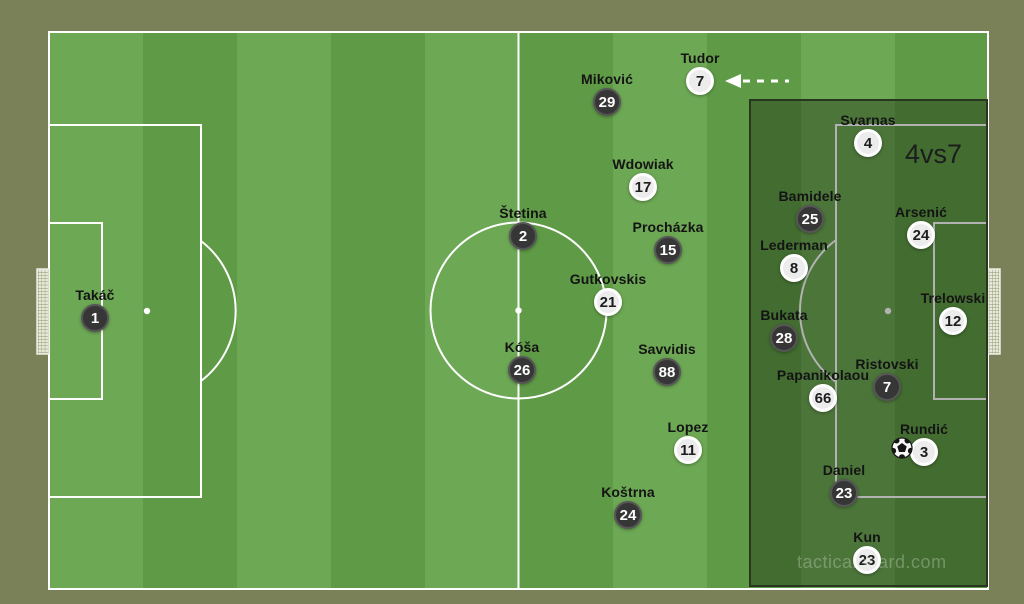 This screenshot has height=604, width=1024. What do you see at coordinates (522, 370) in the screenshot?
I see `player-number-badge: 26` at bounding box center [522, 370].